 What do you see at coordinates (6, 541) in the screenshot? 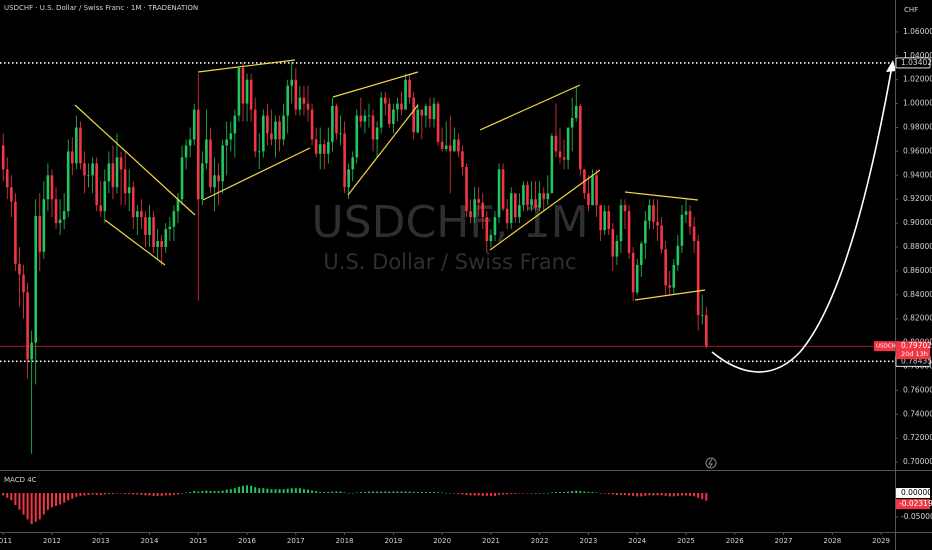
I see `x-tick-label: 2011` at bounding box center [6, 541].